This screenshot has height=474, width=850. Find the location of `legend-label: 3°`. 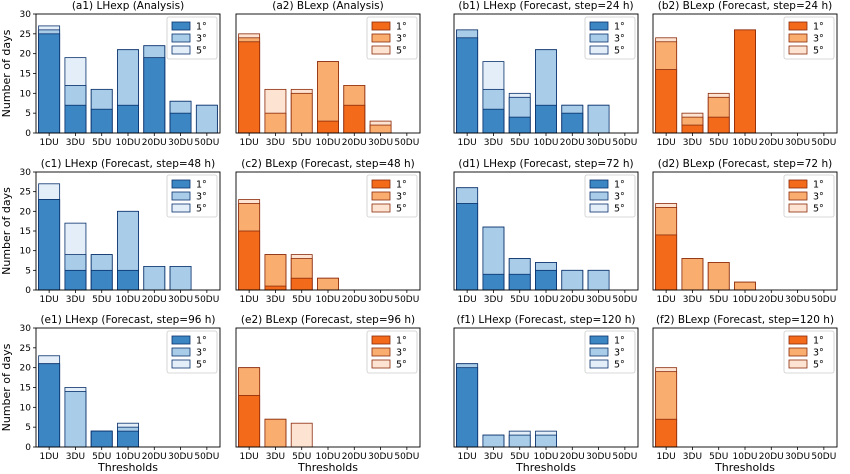

legend-label: 3° is located at coordinates (401, 39).